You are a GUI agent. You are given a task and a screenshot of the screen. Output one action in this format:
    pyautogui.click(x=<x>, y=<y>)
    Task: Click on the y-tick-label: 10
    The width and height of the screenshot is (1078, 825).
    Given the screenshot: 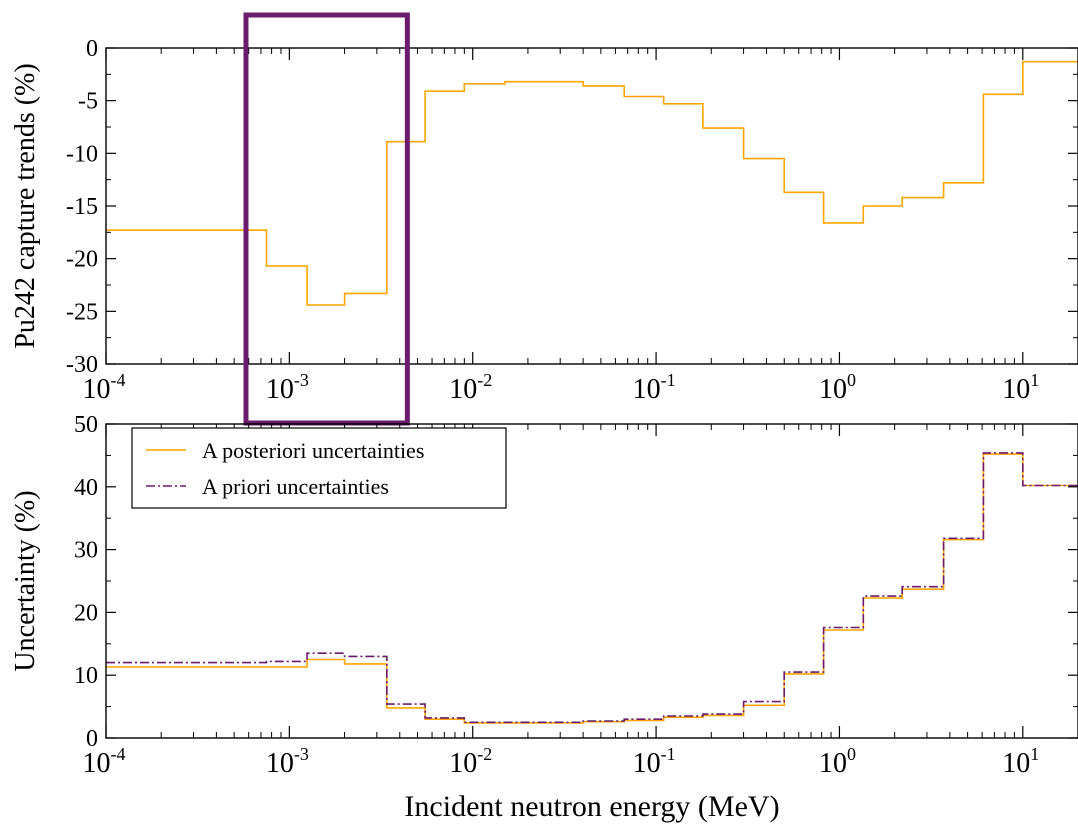 What is the action you would take?
    pyautogui.click(x=86, y=676)
    